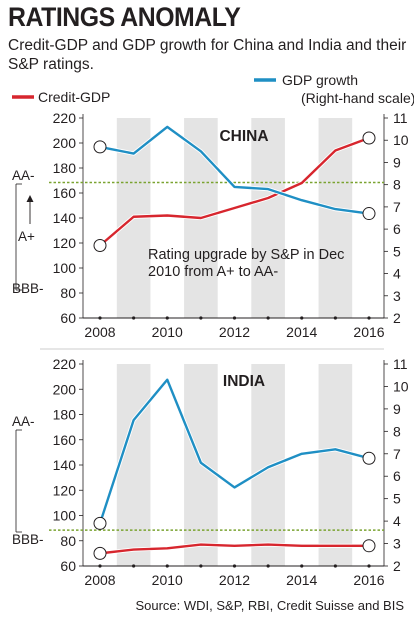 This screenshot has width=414, height=621. What do you see at coordinates (65, 490) in the screenshot?
I see `india-left-tick-label: 120` at bounding box center [65, 490].